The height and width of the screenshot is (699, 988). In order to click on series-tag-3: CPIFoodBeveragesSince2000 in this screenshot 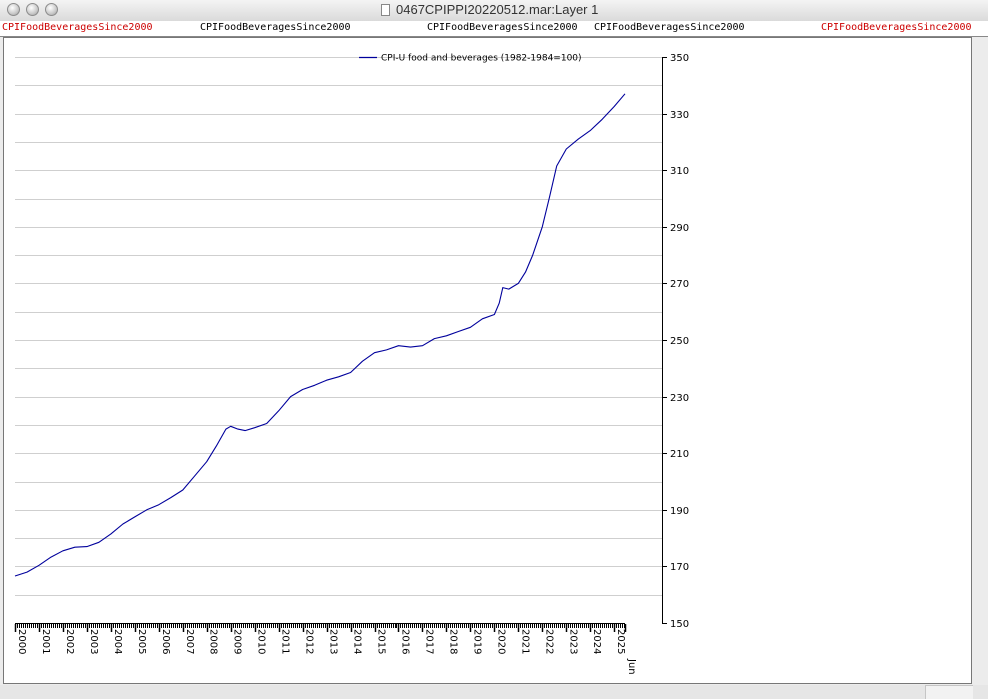, I will do `click(502, 27)`.